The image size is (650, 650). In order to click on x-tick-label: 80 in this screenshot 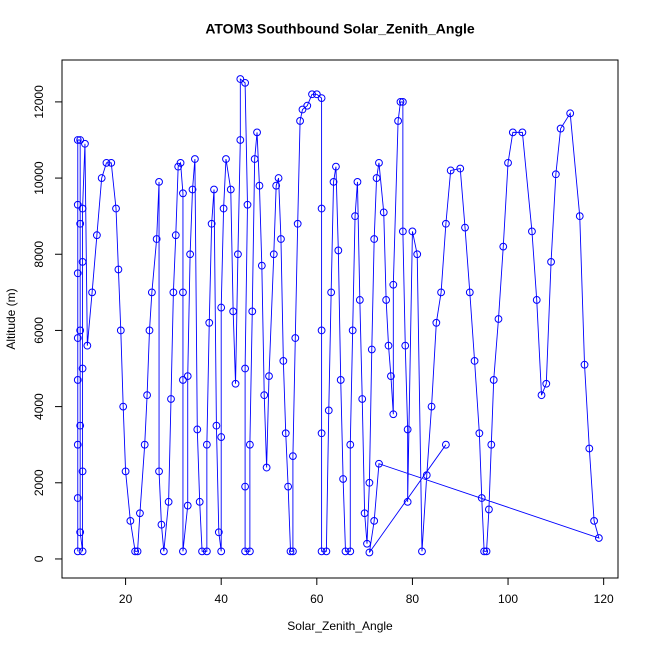, I will do `click(413, 599)`.